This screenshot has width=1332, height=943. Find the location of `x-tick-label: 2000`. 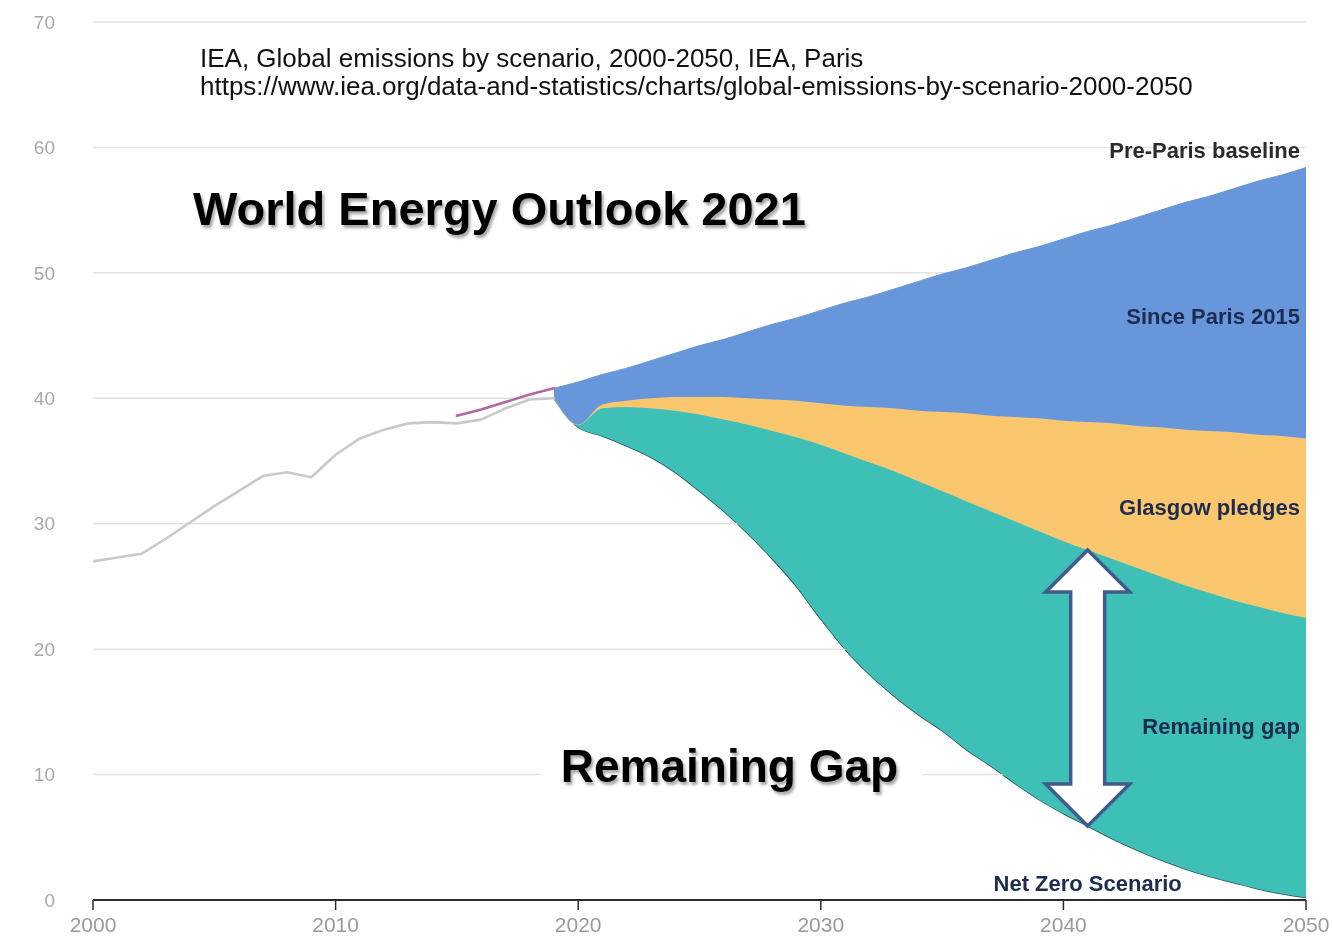

x-tick-label: 2000 is located at coordinates (93, 924).